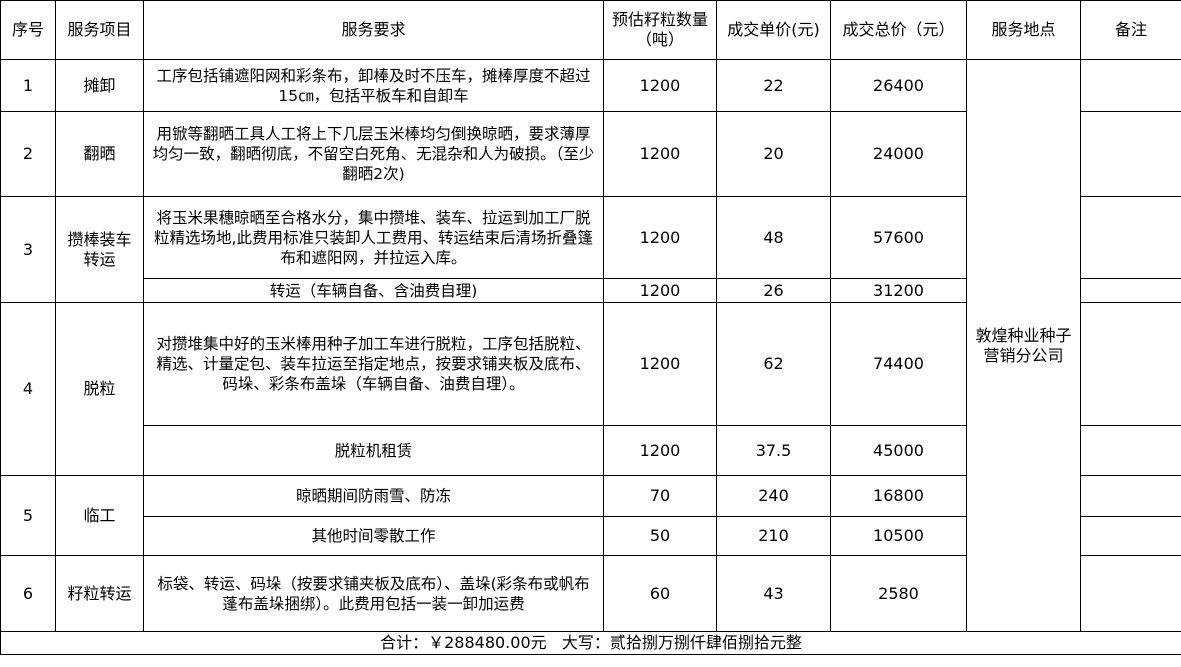 The width and height of the screenshot is (1181, 667). What do you see at coordinates (1130, 30) in the screenshot?
I see `header-remarks: 备注` at bounding box center [1130, 30].